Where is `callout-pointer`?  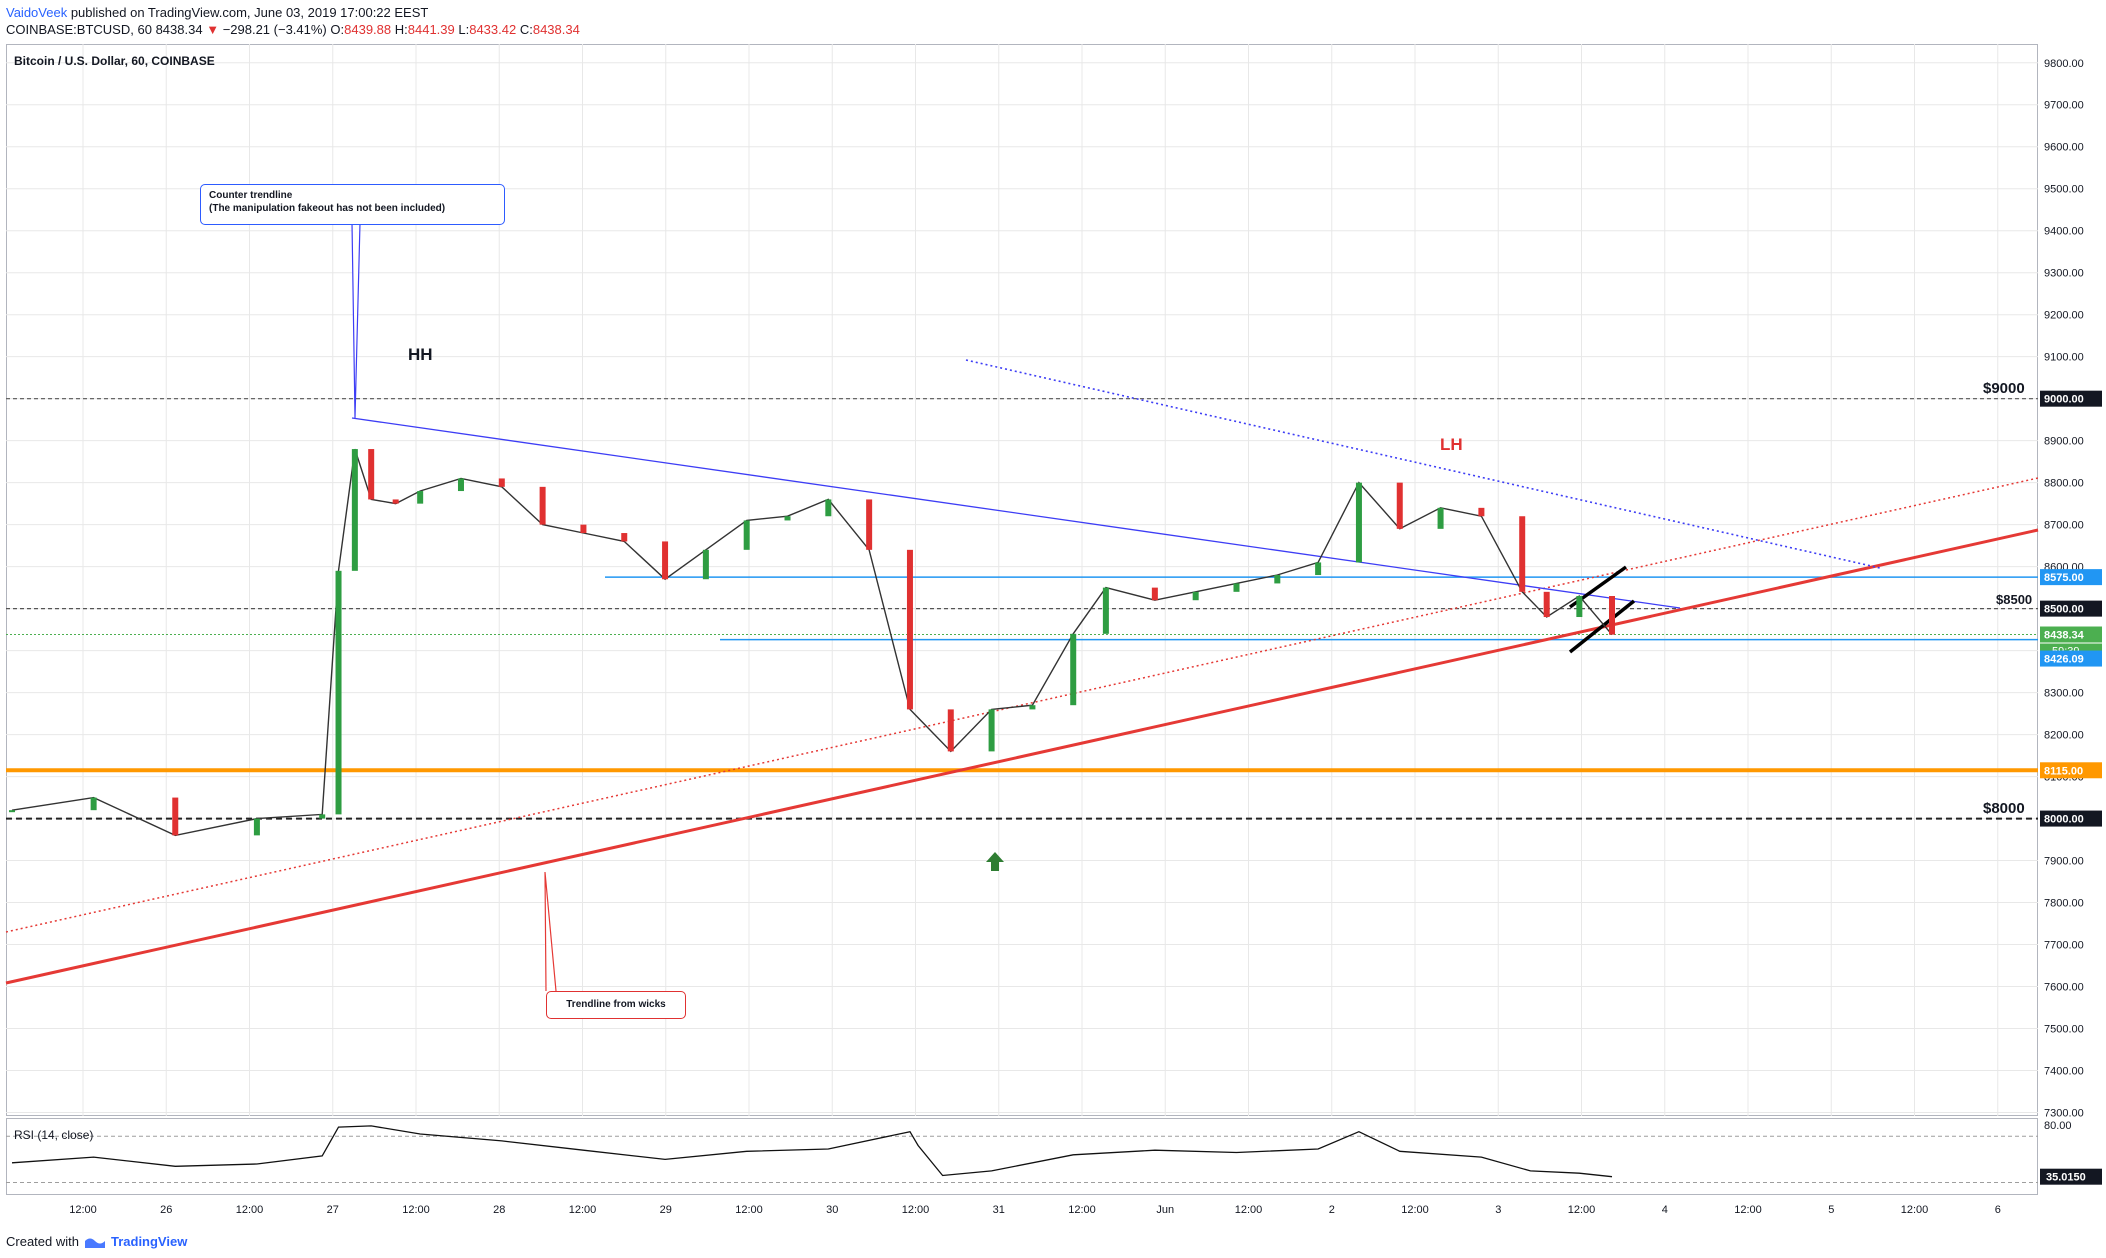
callout-pointer is located at coordinates (356, 320).